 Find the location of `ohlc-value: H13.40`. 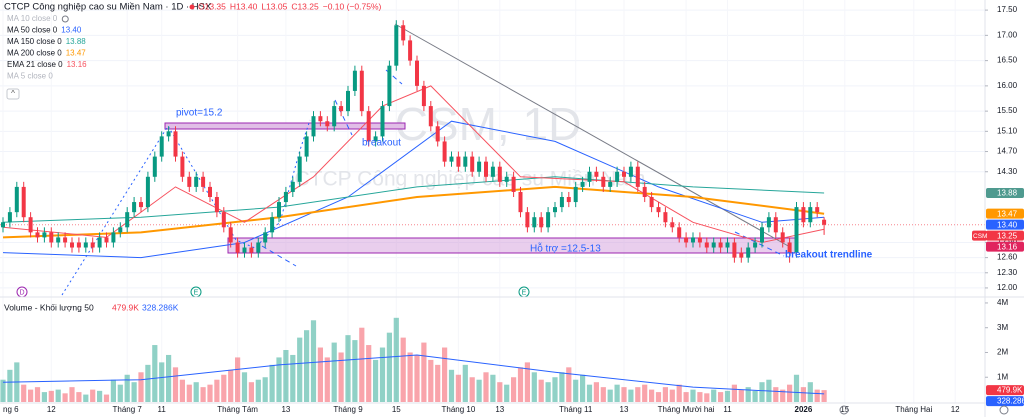

ohlc-value: H13.40 is located at coordinates (244, 6).